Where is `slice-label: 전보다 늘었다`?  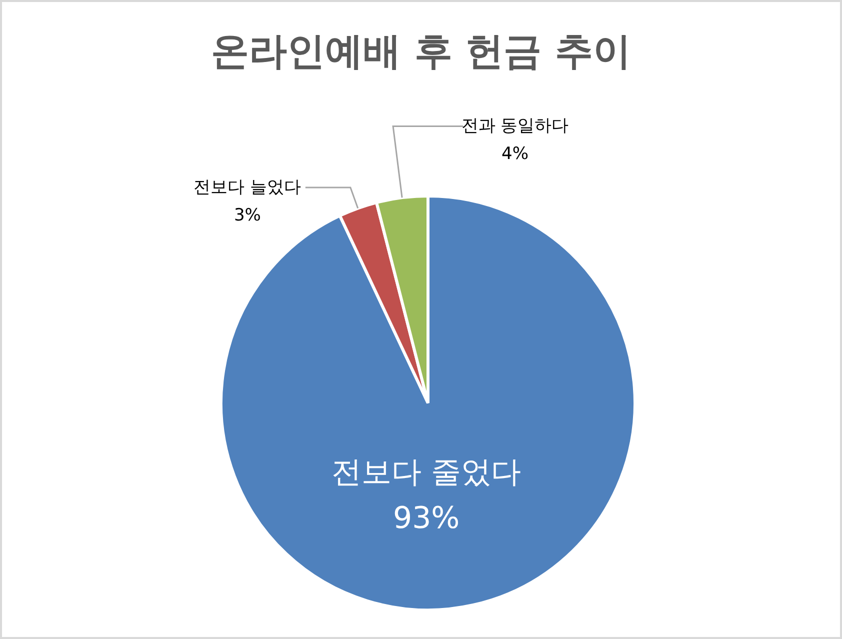 slice-label: 전보다 늘었다 is located at coordinates (248, 188).